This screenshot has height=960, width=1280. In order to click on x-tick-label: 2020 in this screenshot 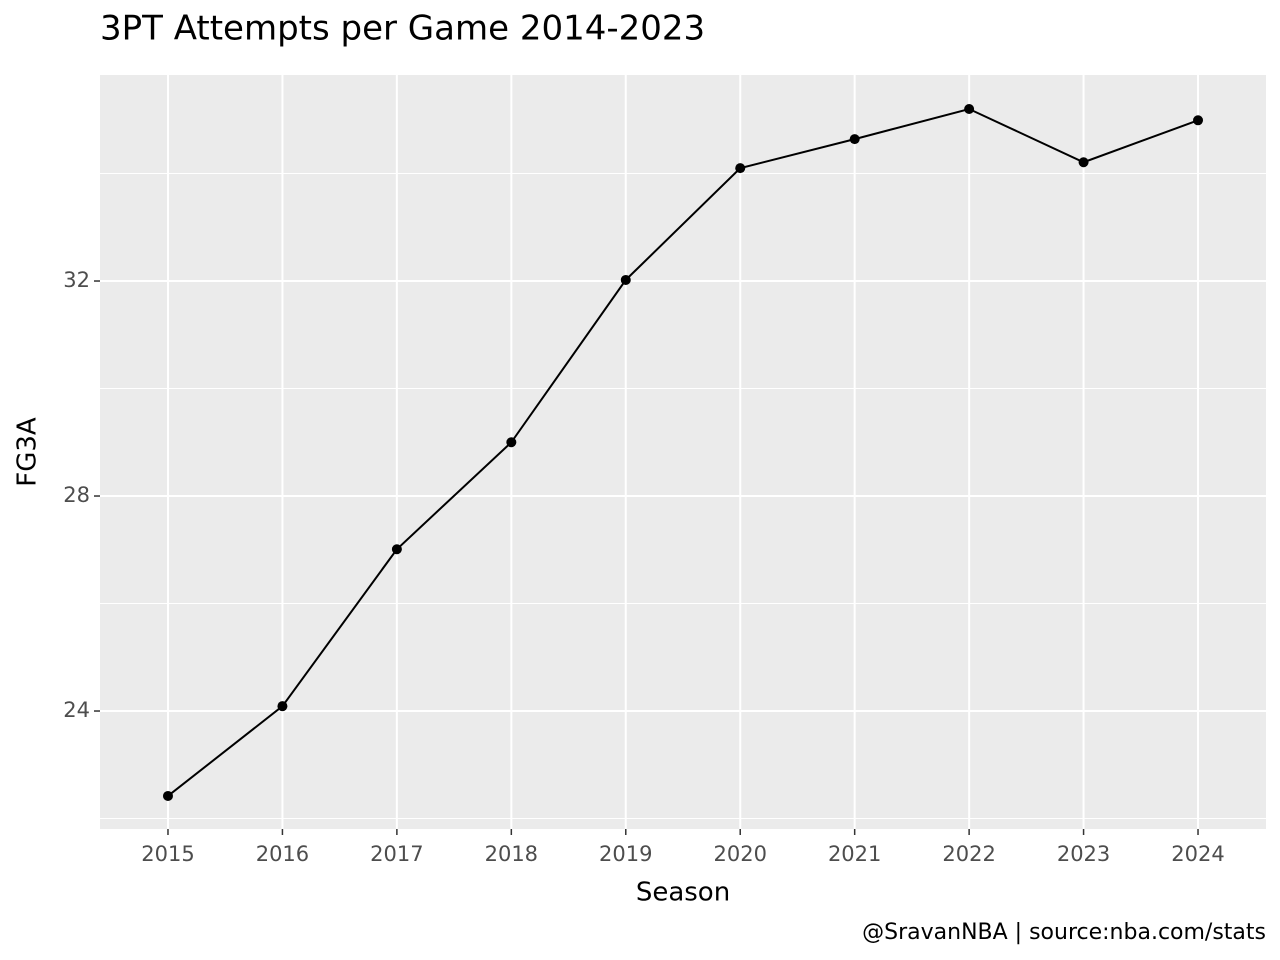, I will do `click(739, 854)`.